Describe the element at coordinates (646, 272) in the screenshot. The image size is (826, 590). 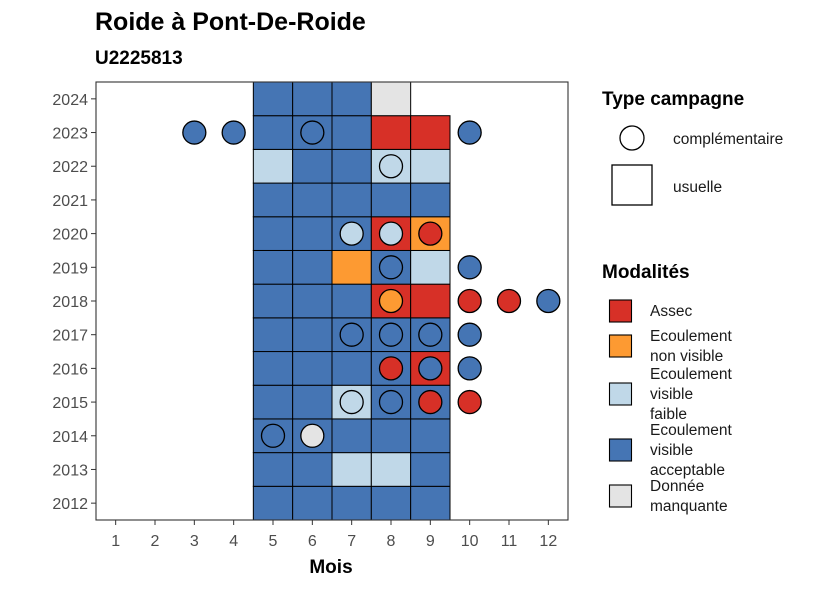
I see `legend-modalites-title: Modalités` at that location.